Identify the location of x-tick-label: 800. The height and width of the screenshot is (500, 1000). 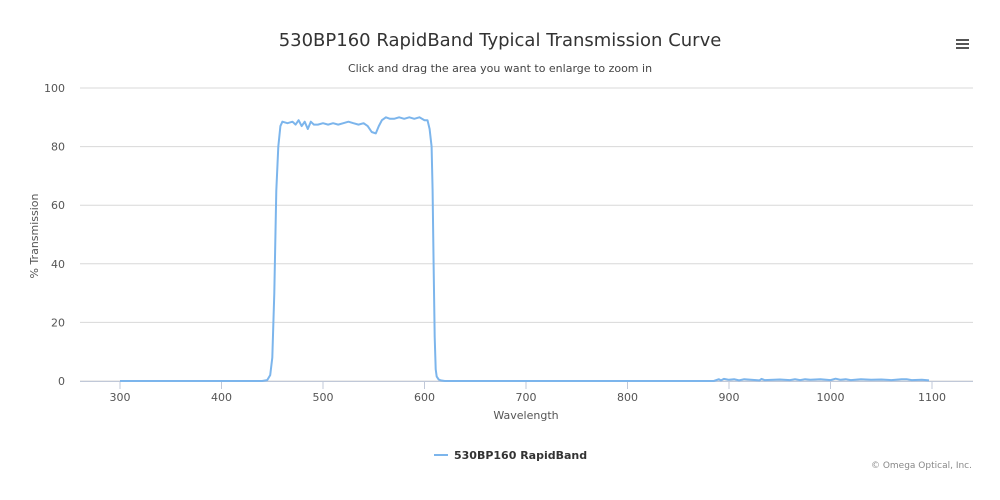
(627, 397).